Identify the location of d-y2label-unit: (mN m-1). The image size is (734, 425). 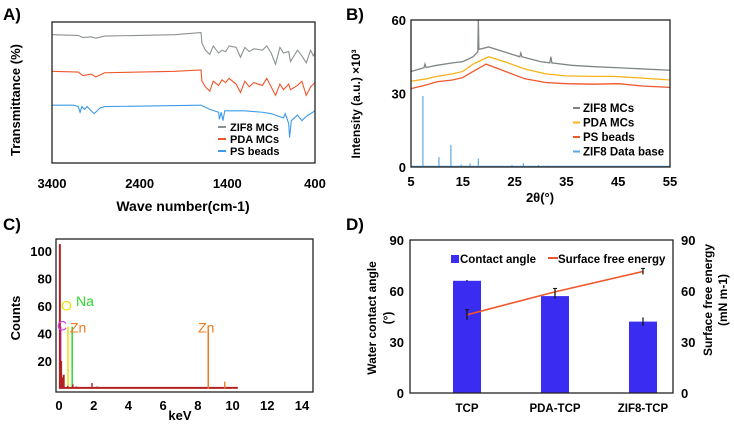
(723, 300).